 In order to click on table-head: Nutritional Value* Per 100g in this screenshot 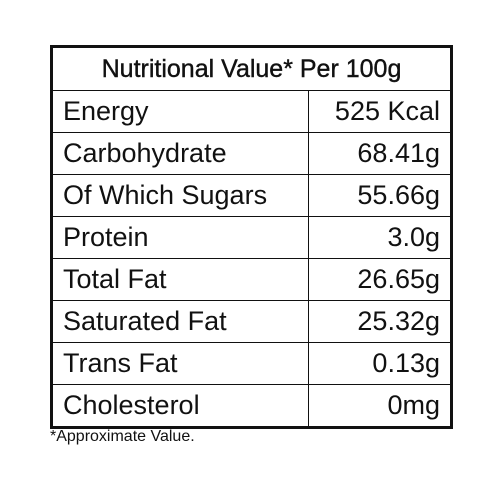, I will do `click(251, 68)`.